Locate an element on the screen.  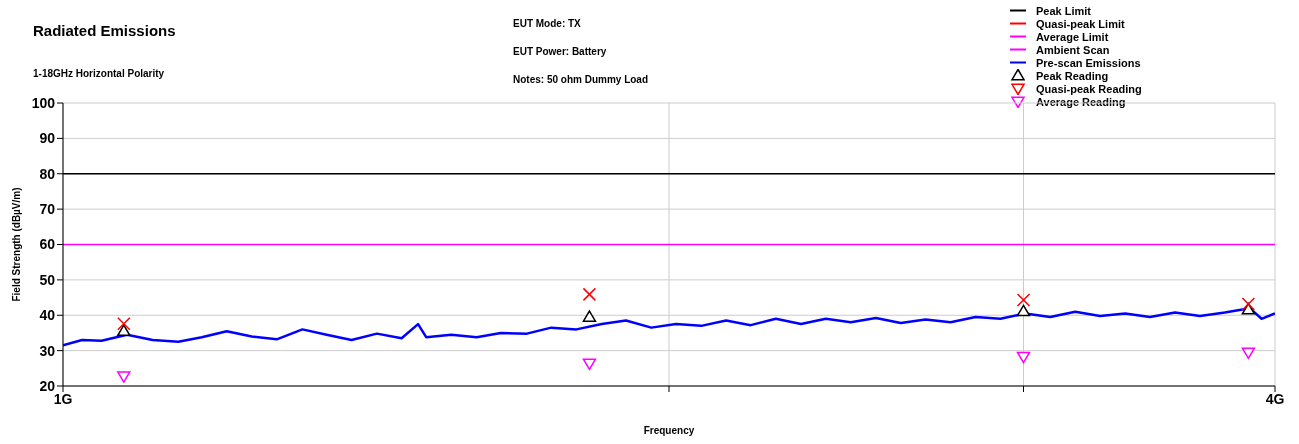
x-tick-label: 1G is located at coordinates (63, 398).